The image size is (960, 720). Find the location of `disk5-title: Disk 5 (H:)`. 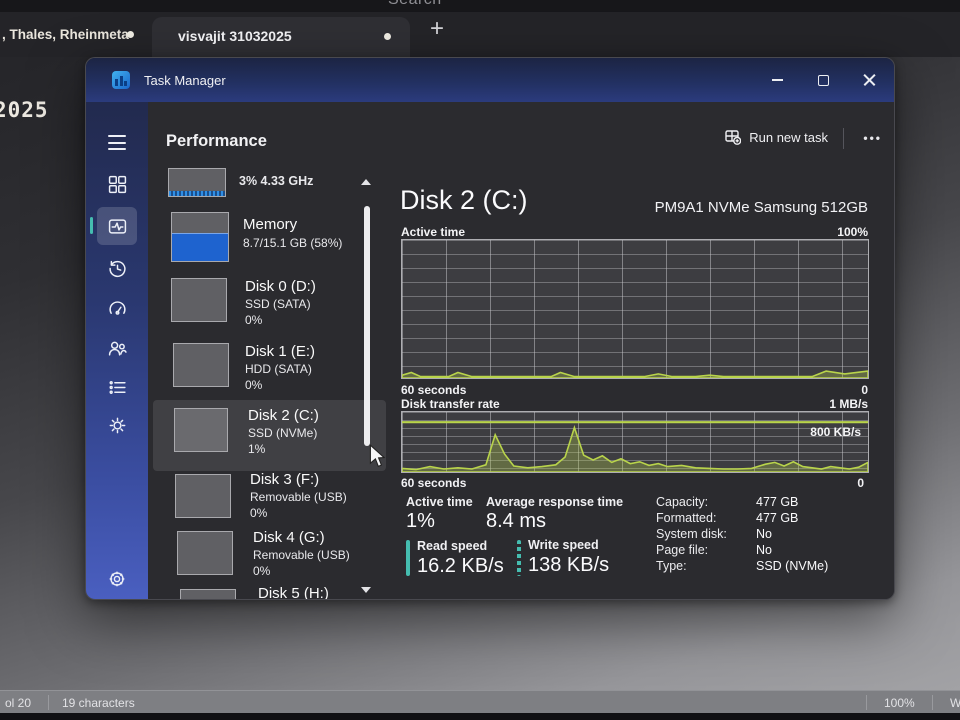

disk5-title: Disk 5 (H:) is located at coordinates (293, 592).